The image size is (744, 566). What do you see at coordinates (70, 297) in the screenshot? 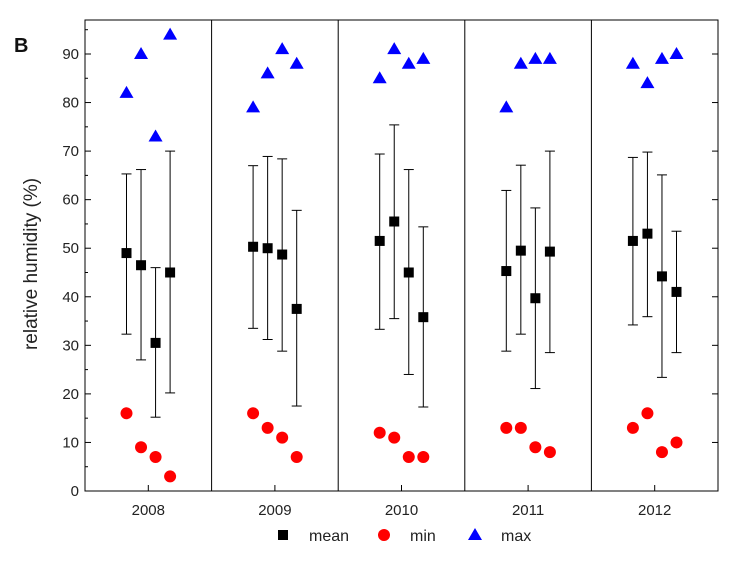
I see `y-tick-label: 40` at bounding box center [70, 297].